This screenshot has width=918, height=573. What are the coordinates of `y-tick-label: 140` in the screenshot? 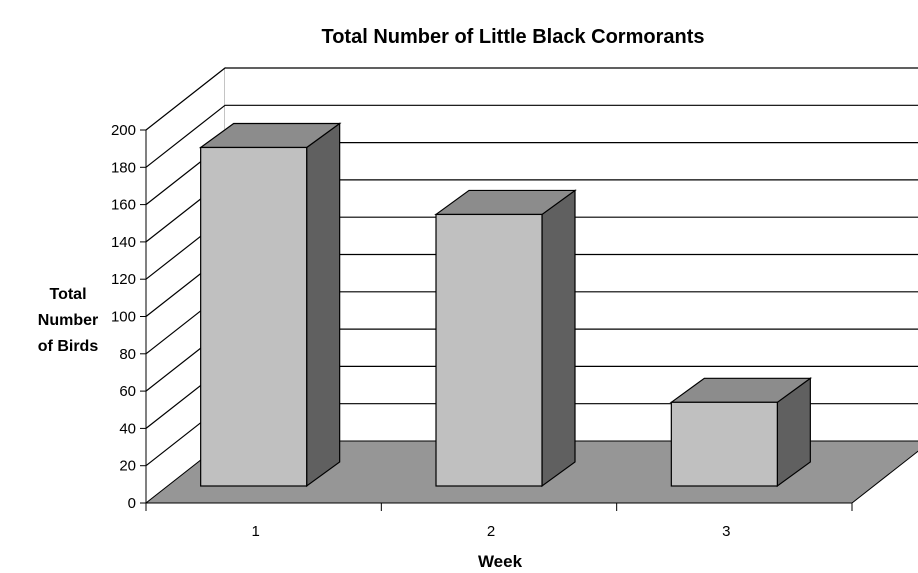 It's located at (123, 242).